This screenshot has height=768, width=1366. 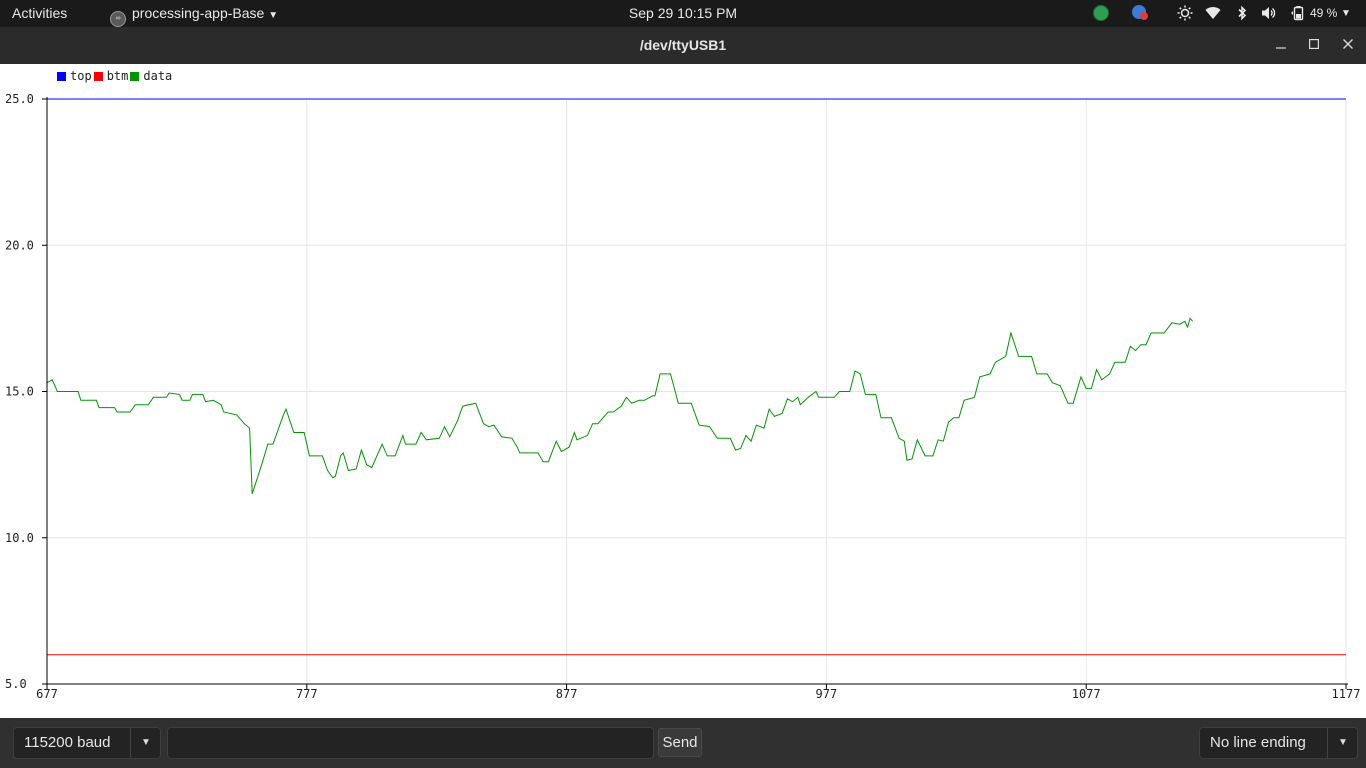 What do you see at coordinates (19, 99) in the screenshot?
I see `y-tick-label: 25.0` at bounding box center [19, 99].